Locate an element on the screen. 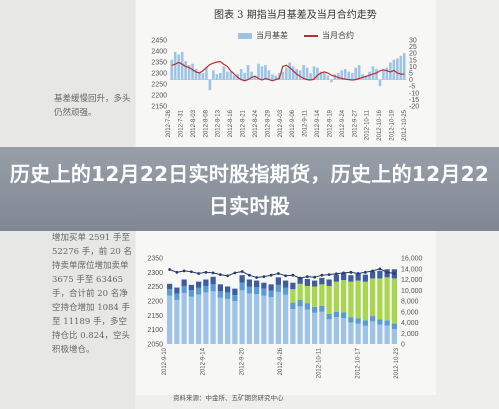 This screenshot has height=409, width=499. y-tick-right: -10 is located at coordinates (414, 93).